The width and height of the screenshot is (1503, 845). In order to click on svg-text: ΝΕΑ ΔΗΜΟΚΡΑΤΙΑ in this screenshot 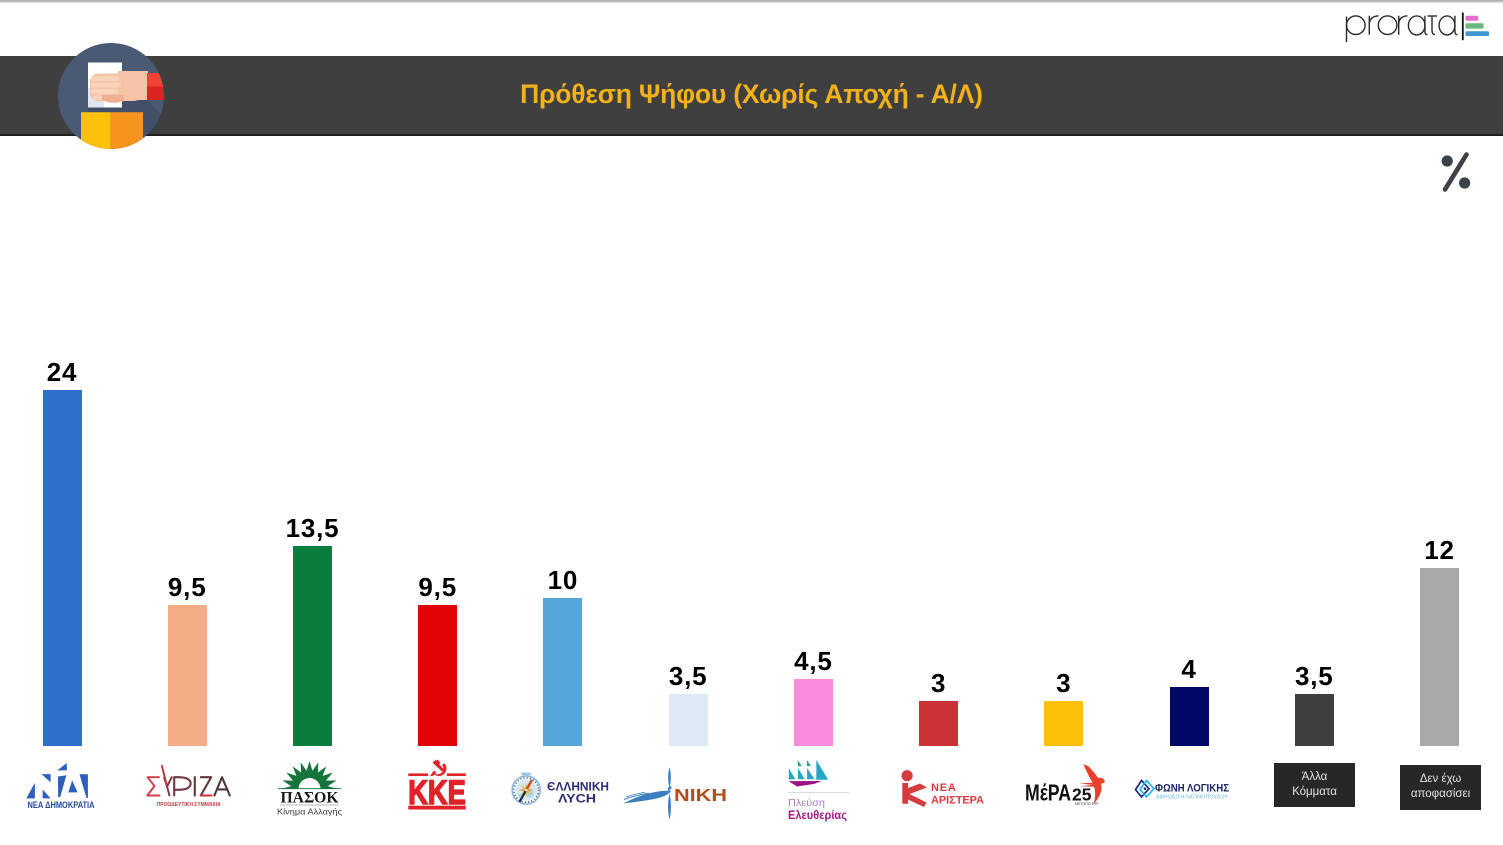, I will do `click(61, 805)`.